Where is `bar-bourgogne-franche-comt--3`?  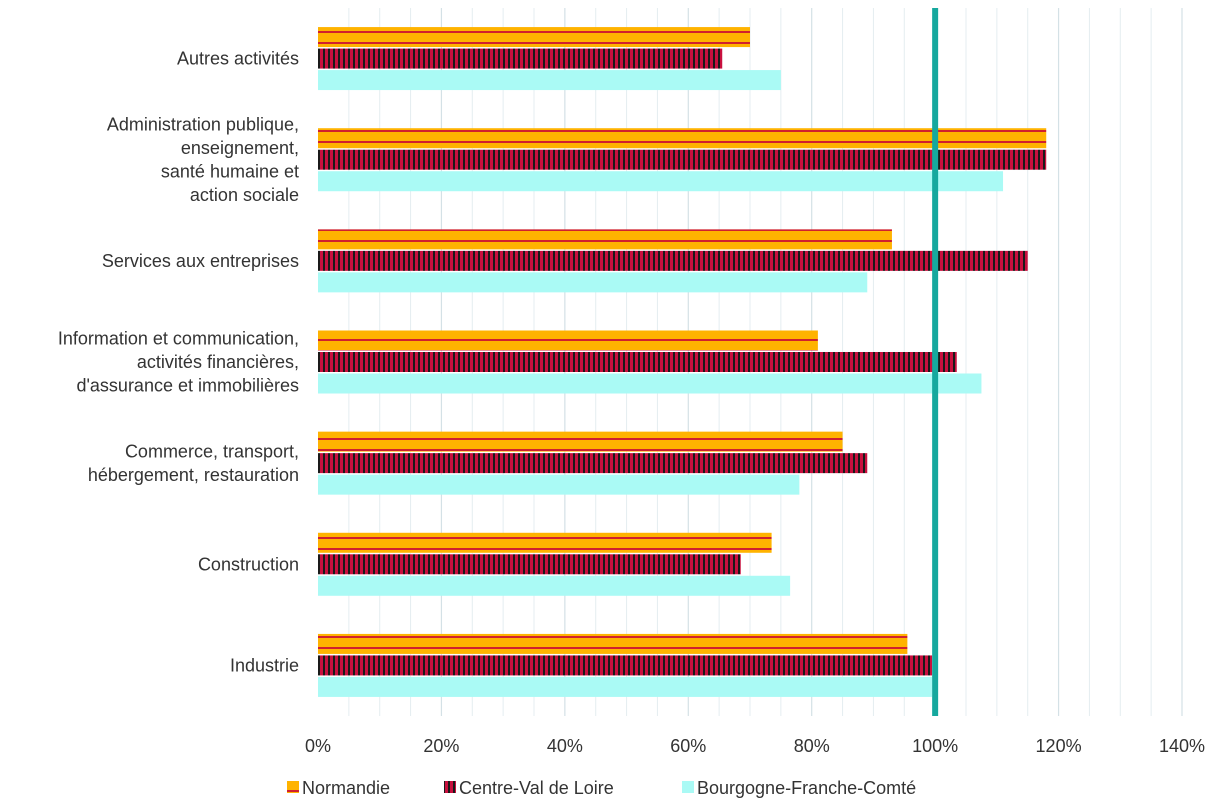
bar-bourgogne-franche-comt--3 is located at coordinates (650, 383).